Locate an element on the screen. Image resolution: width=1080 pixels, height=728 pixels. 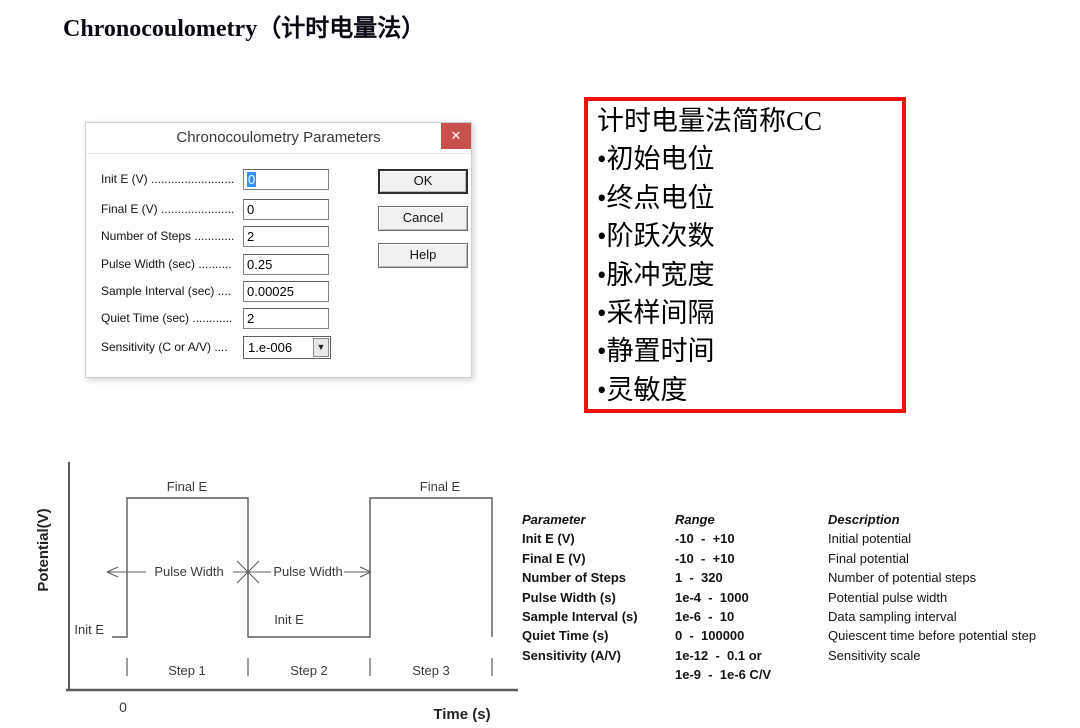
ok-button: OK is located at coordinates (423, 181).